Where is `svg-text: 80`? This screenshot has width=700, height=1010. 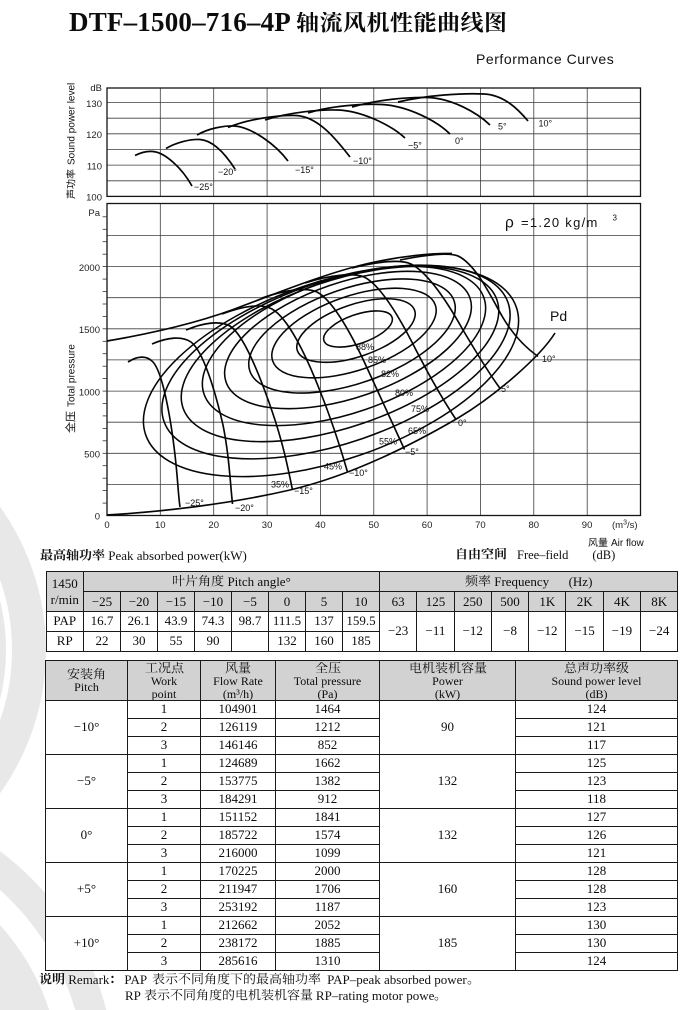 svg-text: 80 is located at coordinates (534, 525).